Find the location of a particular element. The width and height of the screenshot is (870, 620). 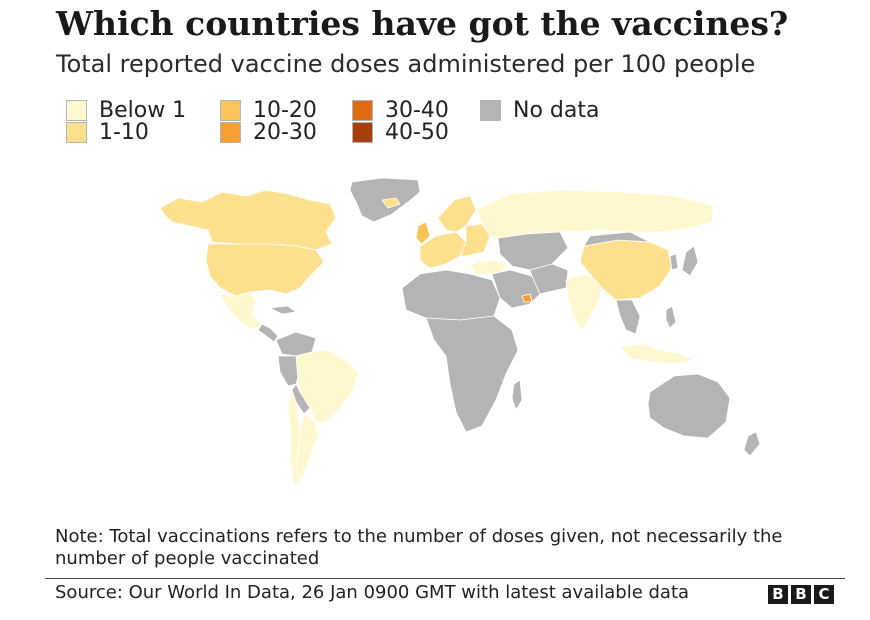

legend-item-1-10: 1-10 is located at coordinates (107, 132).